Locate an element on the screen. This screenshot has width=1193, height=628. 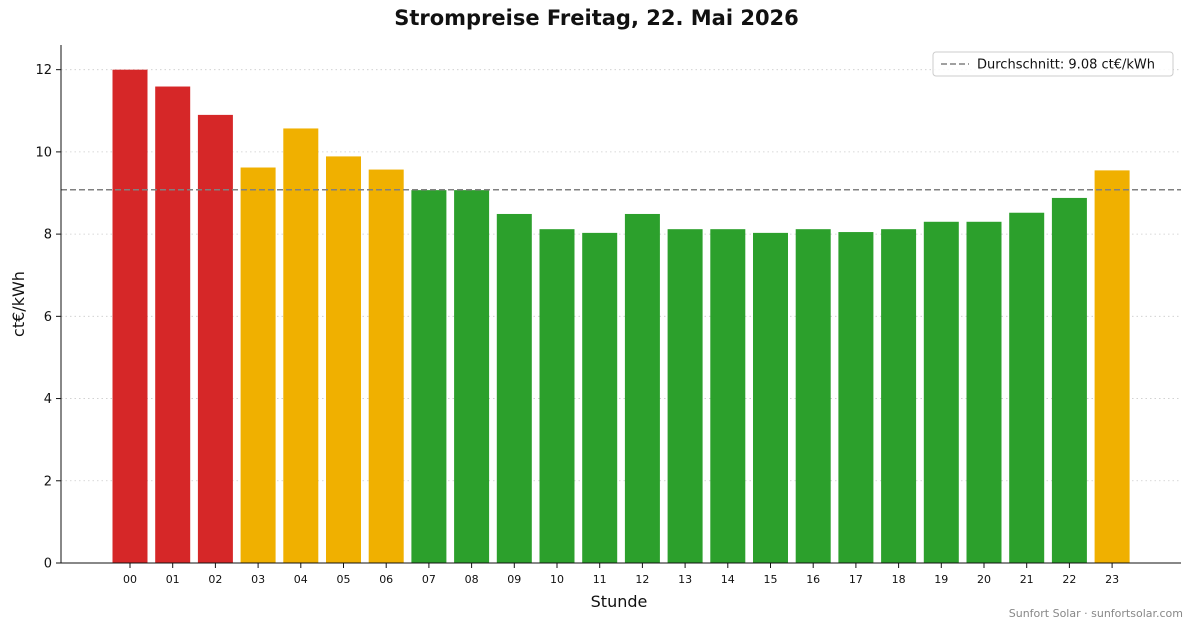
y-tick-label: 2 is located at coordinates (48, 481).